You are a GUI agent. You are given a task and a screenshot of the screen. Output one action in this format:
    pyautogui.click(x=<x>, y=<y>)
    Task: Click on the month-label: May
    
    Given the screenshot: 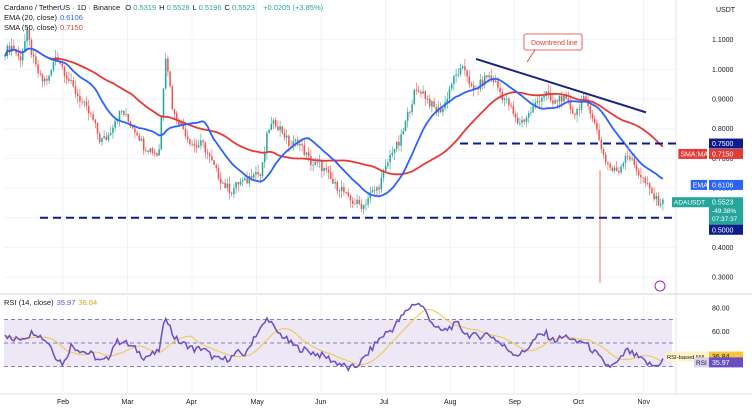 What is the action you would take?
    pyautogui.click(x=258, y=402)
    